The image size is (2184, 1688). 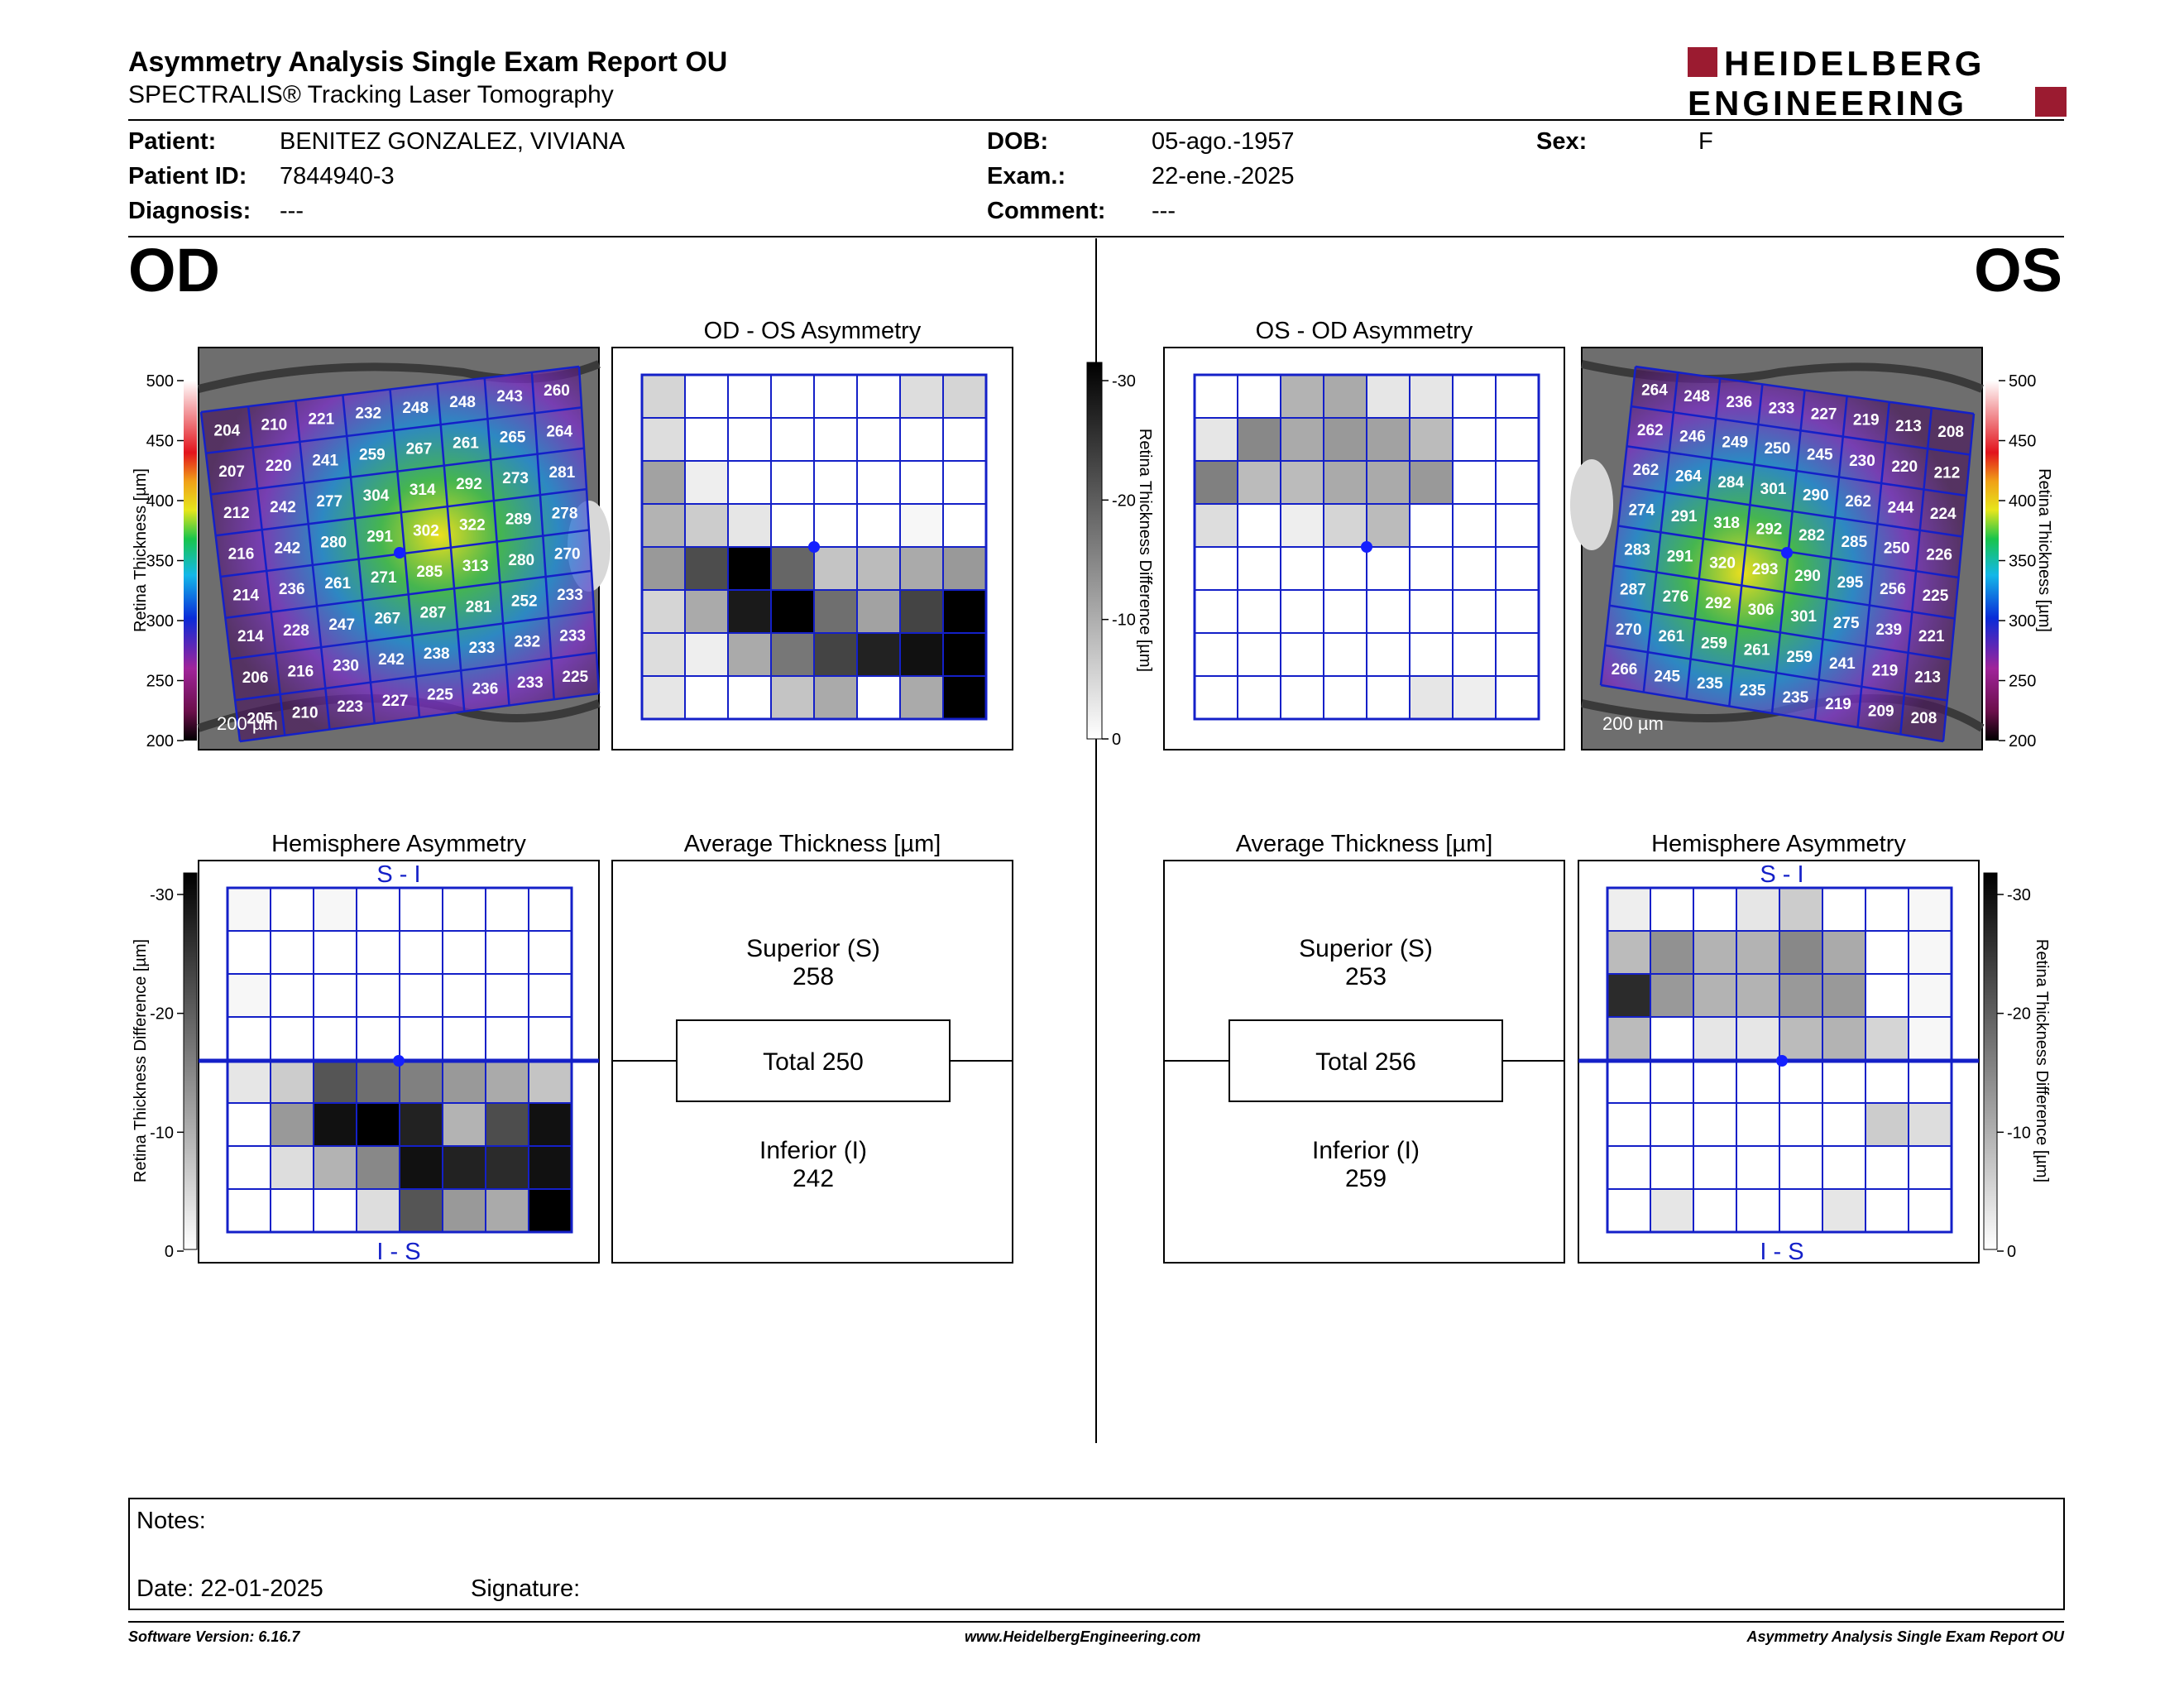 I want to click on os-hemi-bottom-label: I - S, so click(x=1781, y=1252).